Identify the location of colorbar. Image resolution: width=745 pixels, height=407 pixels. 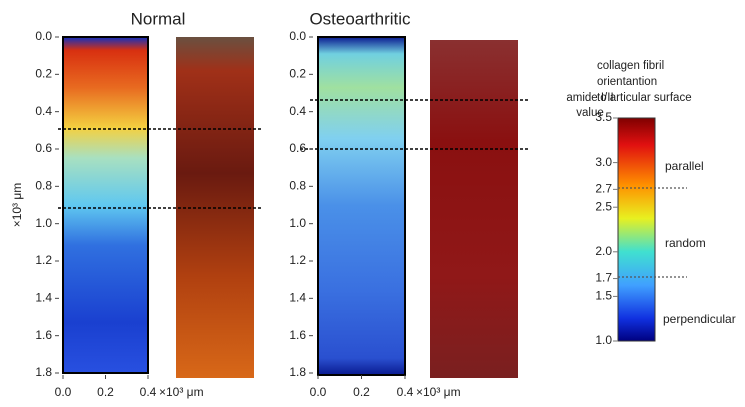
(636, 229).